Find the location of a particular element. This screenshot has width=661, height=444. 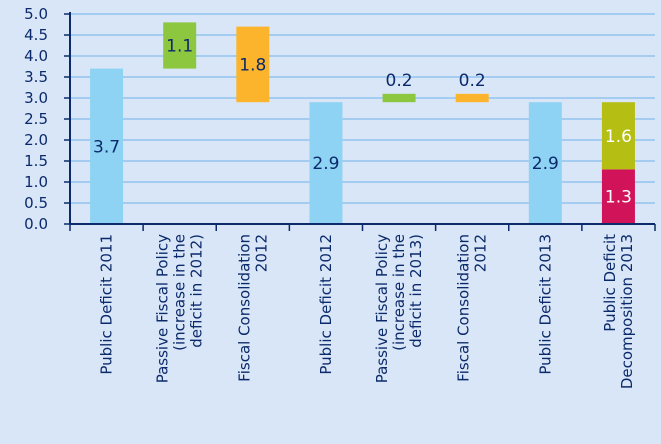

category-label-line: Public Deficit 2012 is located at coordinates (326, 304).